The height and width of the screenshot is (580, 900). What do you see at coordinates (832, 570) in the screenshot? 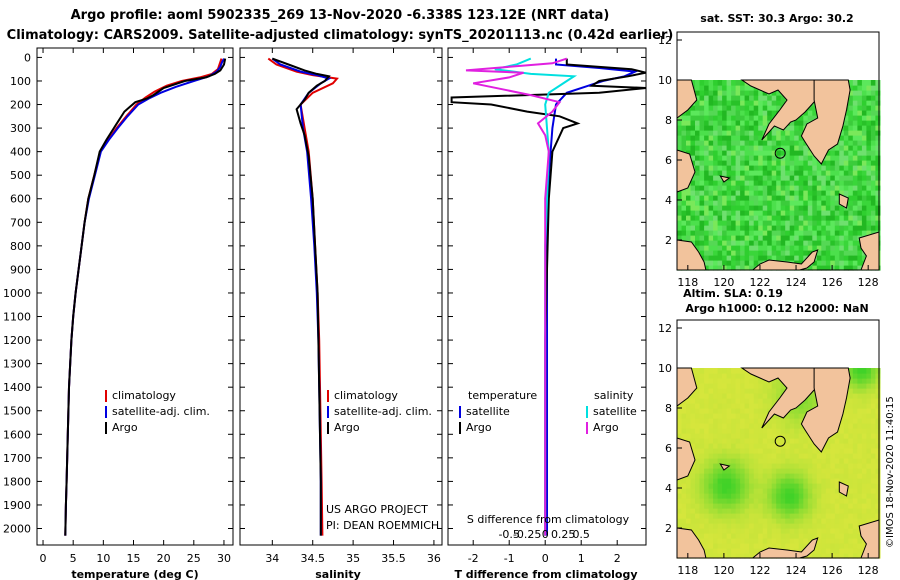
I see `map-x-tick-label: 126` at bounding box center [832, 570].